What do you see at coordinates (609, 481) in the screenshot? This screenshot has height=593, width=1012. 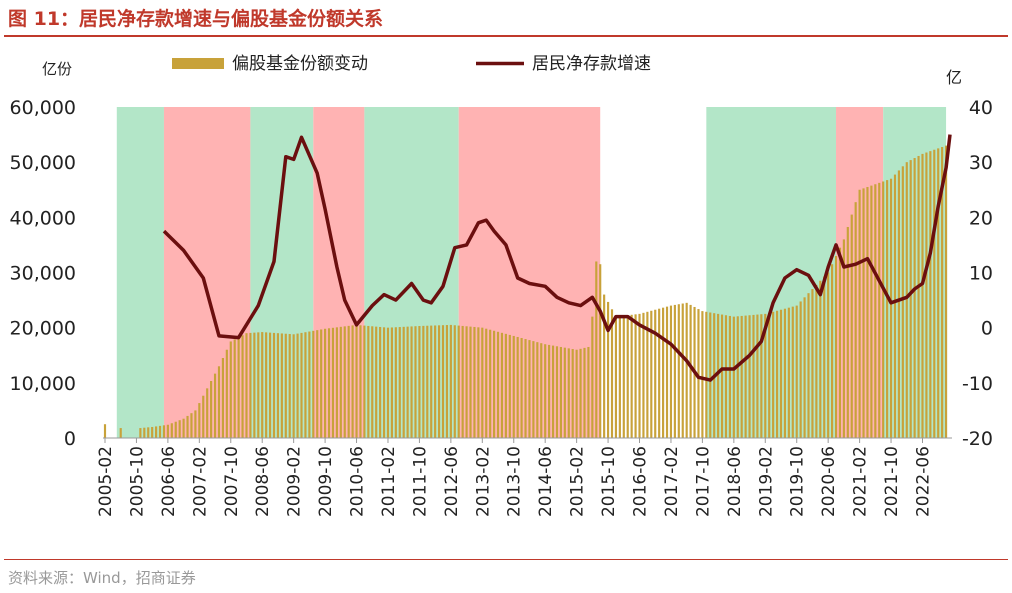 I see `x-tick-label: 2015-10` at bounding box center [609, 481].